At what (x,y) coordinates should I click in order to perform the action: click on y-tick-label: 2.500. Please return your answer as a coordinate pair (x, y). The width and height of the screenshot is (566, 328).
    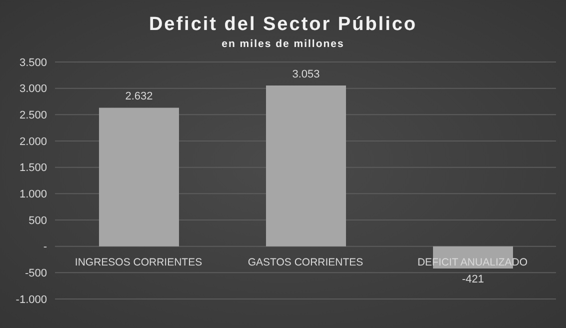
    Looking at the image, I should click on (33, 116).